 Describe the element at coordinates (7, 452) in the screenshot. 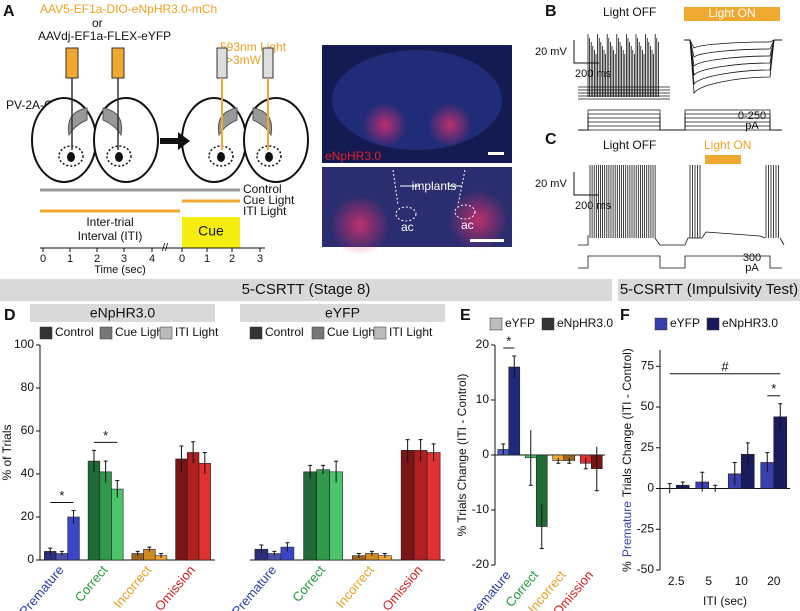

I see `y-axis-label: % of Trials` at that location.